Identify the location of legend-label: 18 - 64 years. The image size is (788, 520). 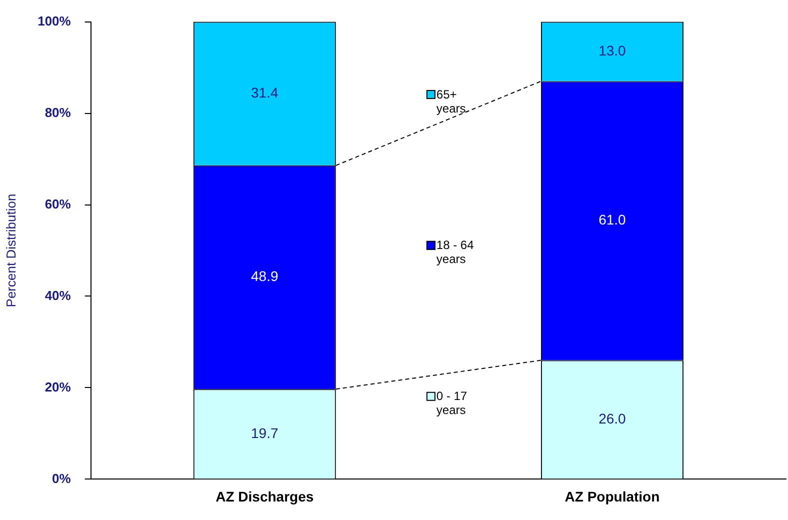
(455, 252).